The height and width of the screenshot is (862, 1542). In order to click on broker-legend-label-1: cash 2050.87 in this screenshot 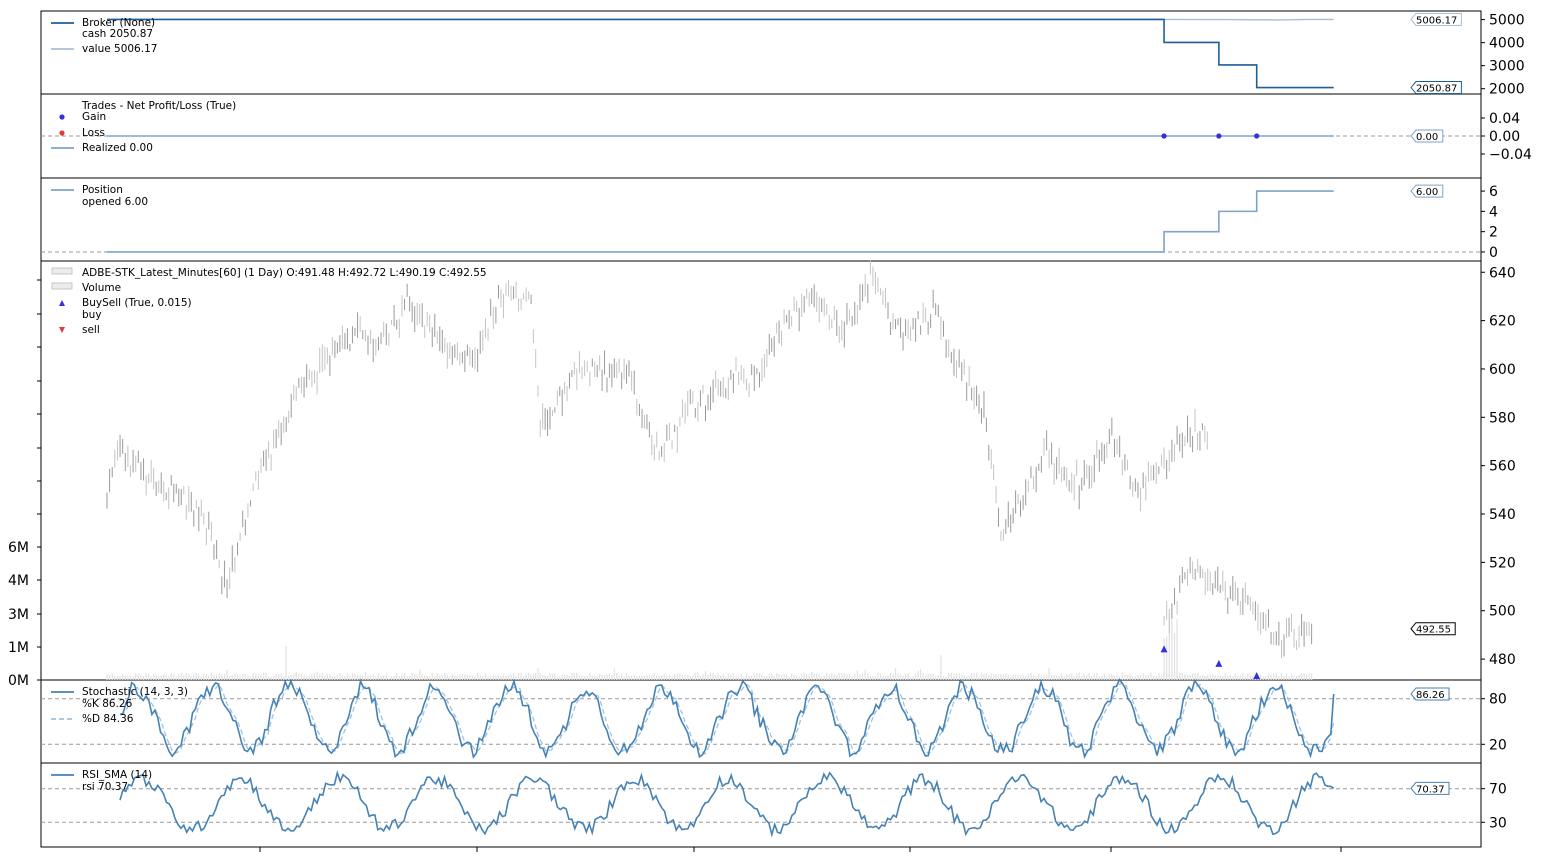, I will do `click(117, 34)`.